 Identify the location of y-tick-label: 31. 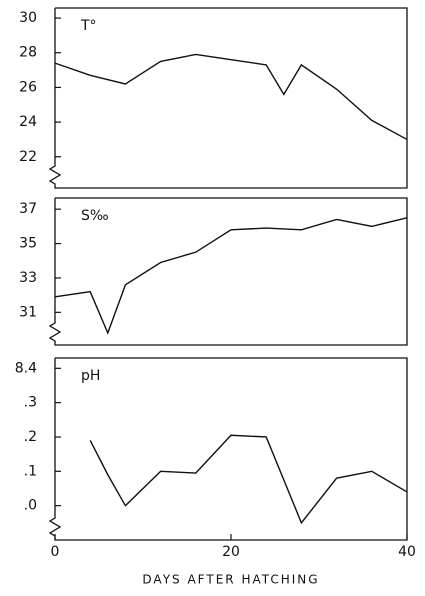
(28, 312).